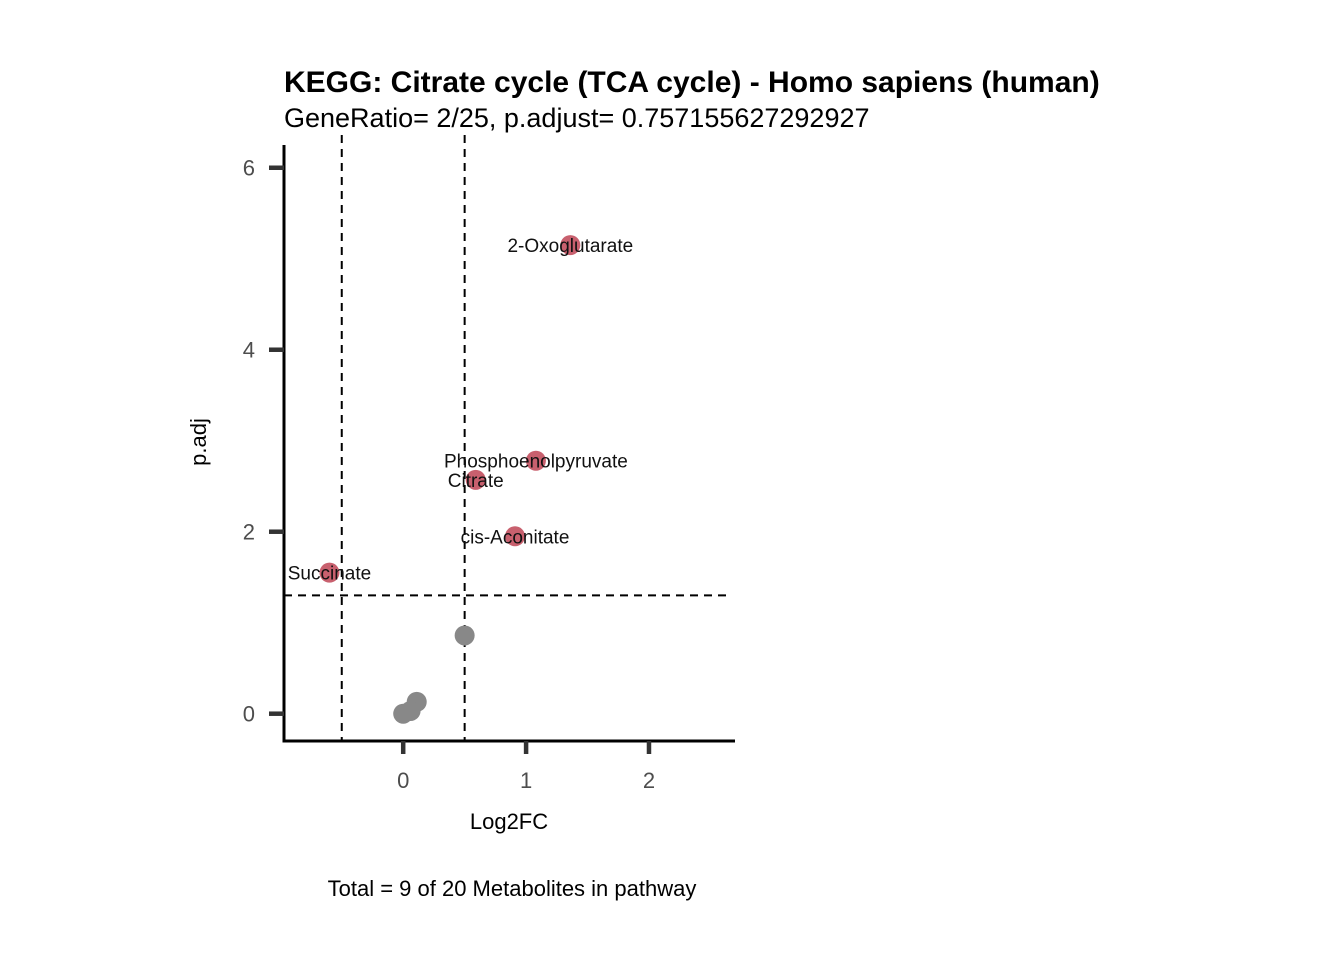 The width and height of the screenshot is (1344, 960). Describe the element at coordinates (249, 350) in the screenshot. I see `y-tick-label: 4` at that location.